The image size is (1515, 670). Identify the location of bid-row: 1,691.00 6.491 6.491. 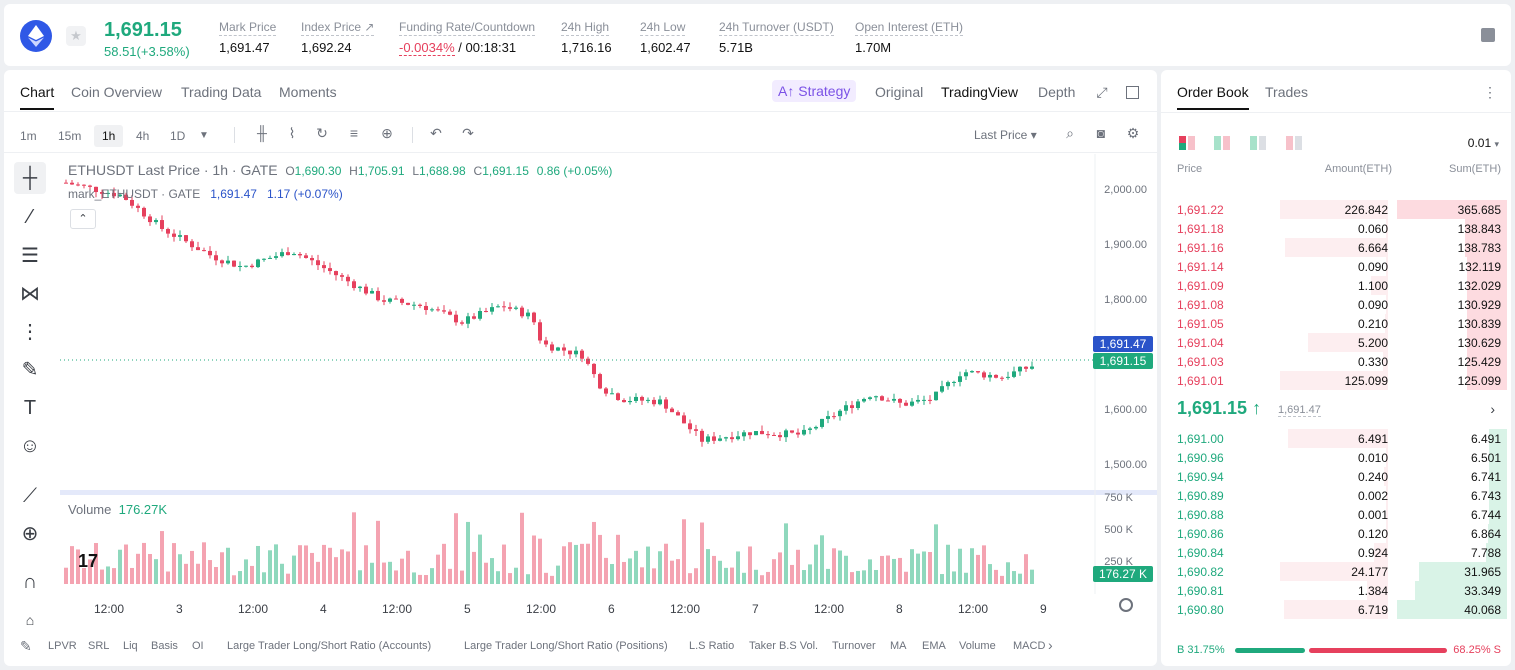
(1336, 438).